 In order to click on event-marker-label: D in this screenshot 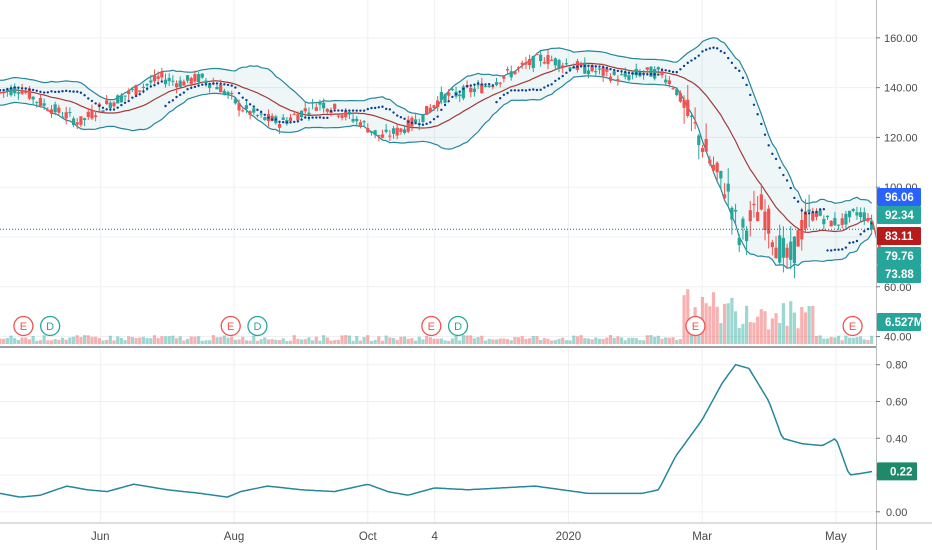, I will do `click(458, 327)`.